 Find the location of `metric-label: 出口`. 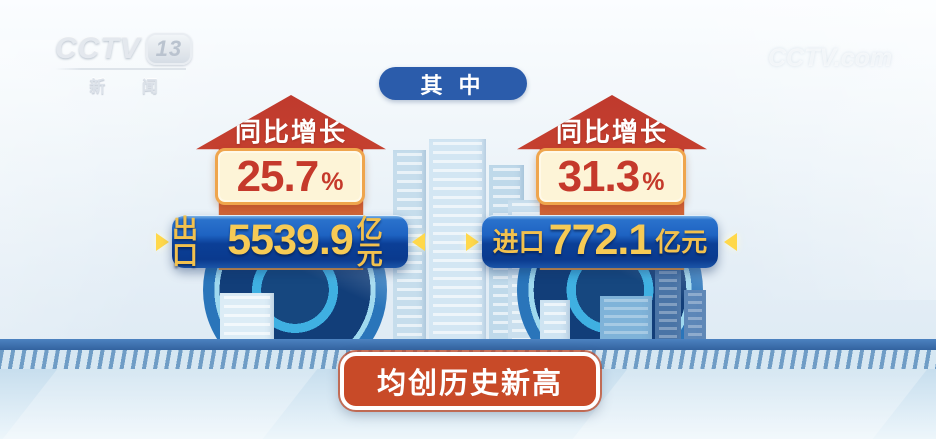

metric-label: 出口 is located at coordinates (185, 241).